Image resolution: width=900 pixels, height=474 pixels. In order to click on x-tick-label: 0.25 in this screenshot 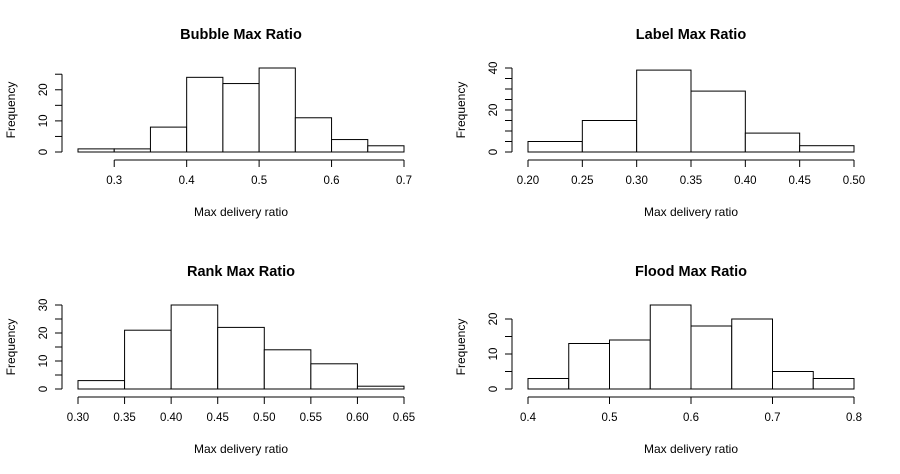, I will do `click(582, 181)`.